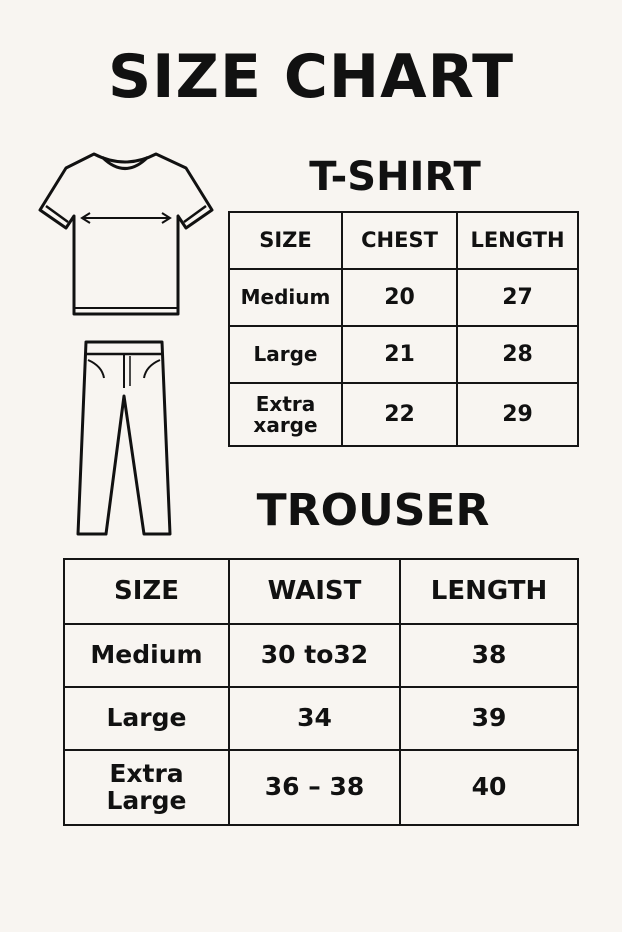 This screenshot has width=622, height=932. I want to click on tshirt-icon, so click(126, 234).